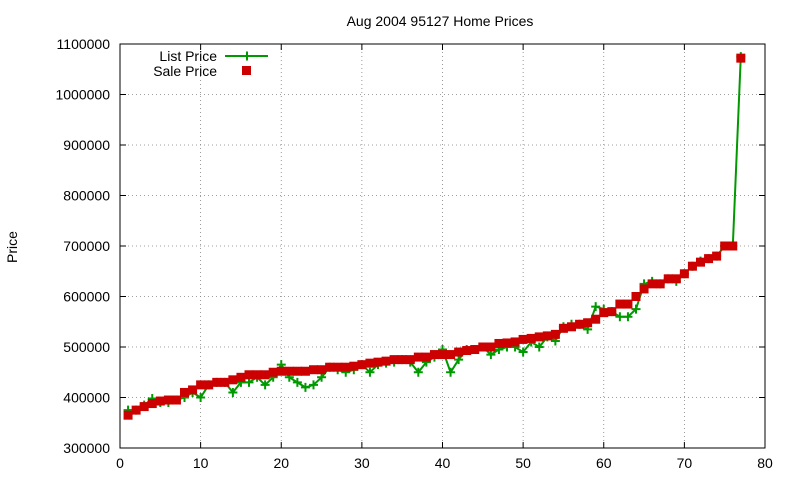 The height and width of the screenshot is (480, 800). I want to click on y-tick-label: 500000, so click(86, 347).